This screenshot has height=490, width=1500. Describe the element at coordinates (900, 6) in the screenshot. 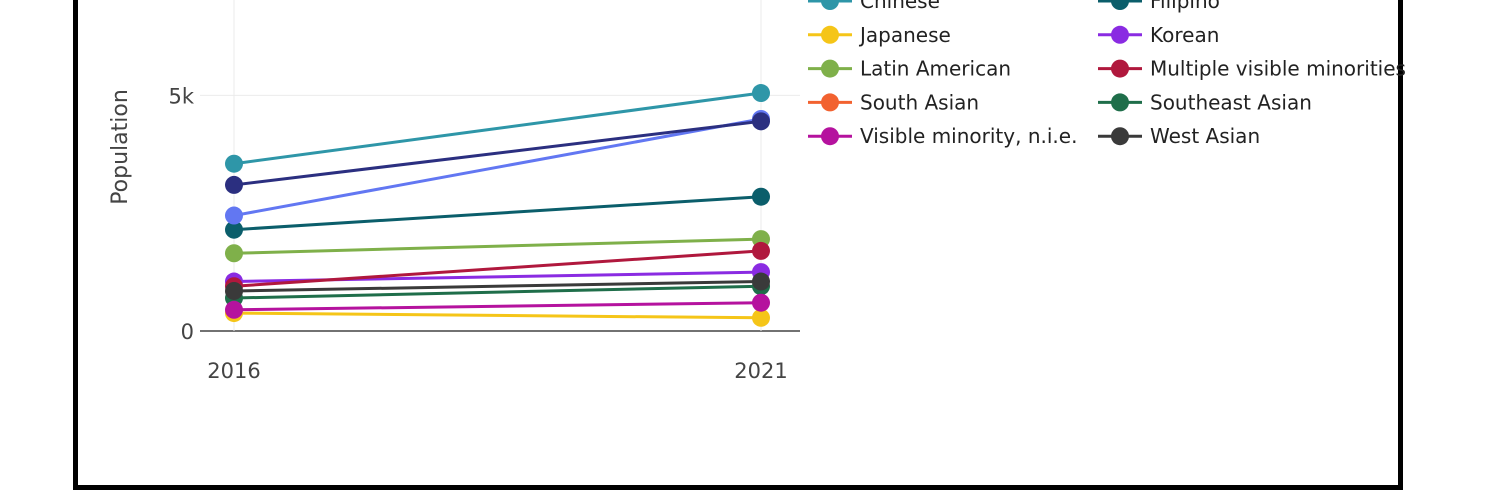

I see `legend-label: Chinese` at that location.